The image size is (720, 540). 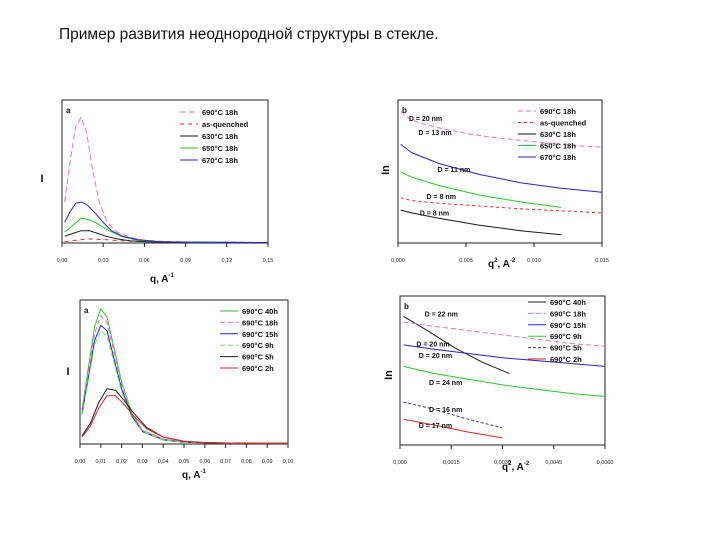 I want to click on x-tick-label: 0,015, so click(x=602, y=261).